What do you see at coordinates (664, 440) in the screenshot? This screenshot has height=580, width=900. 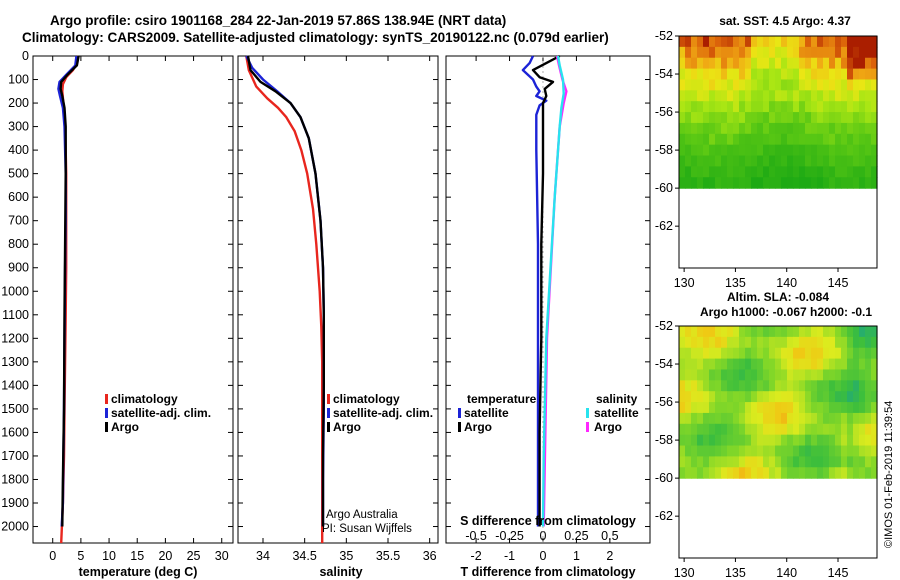 I see `map-y-tick-label: -58` at bounding box center [664, 440].